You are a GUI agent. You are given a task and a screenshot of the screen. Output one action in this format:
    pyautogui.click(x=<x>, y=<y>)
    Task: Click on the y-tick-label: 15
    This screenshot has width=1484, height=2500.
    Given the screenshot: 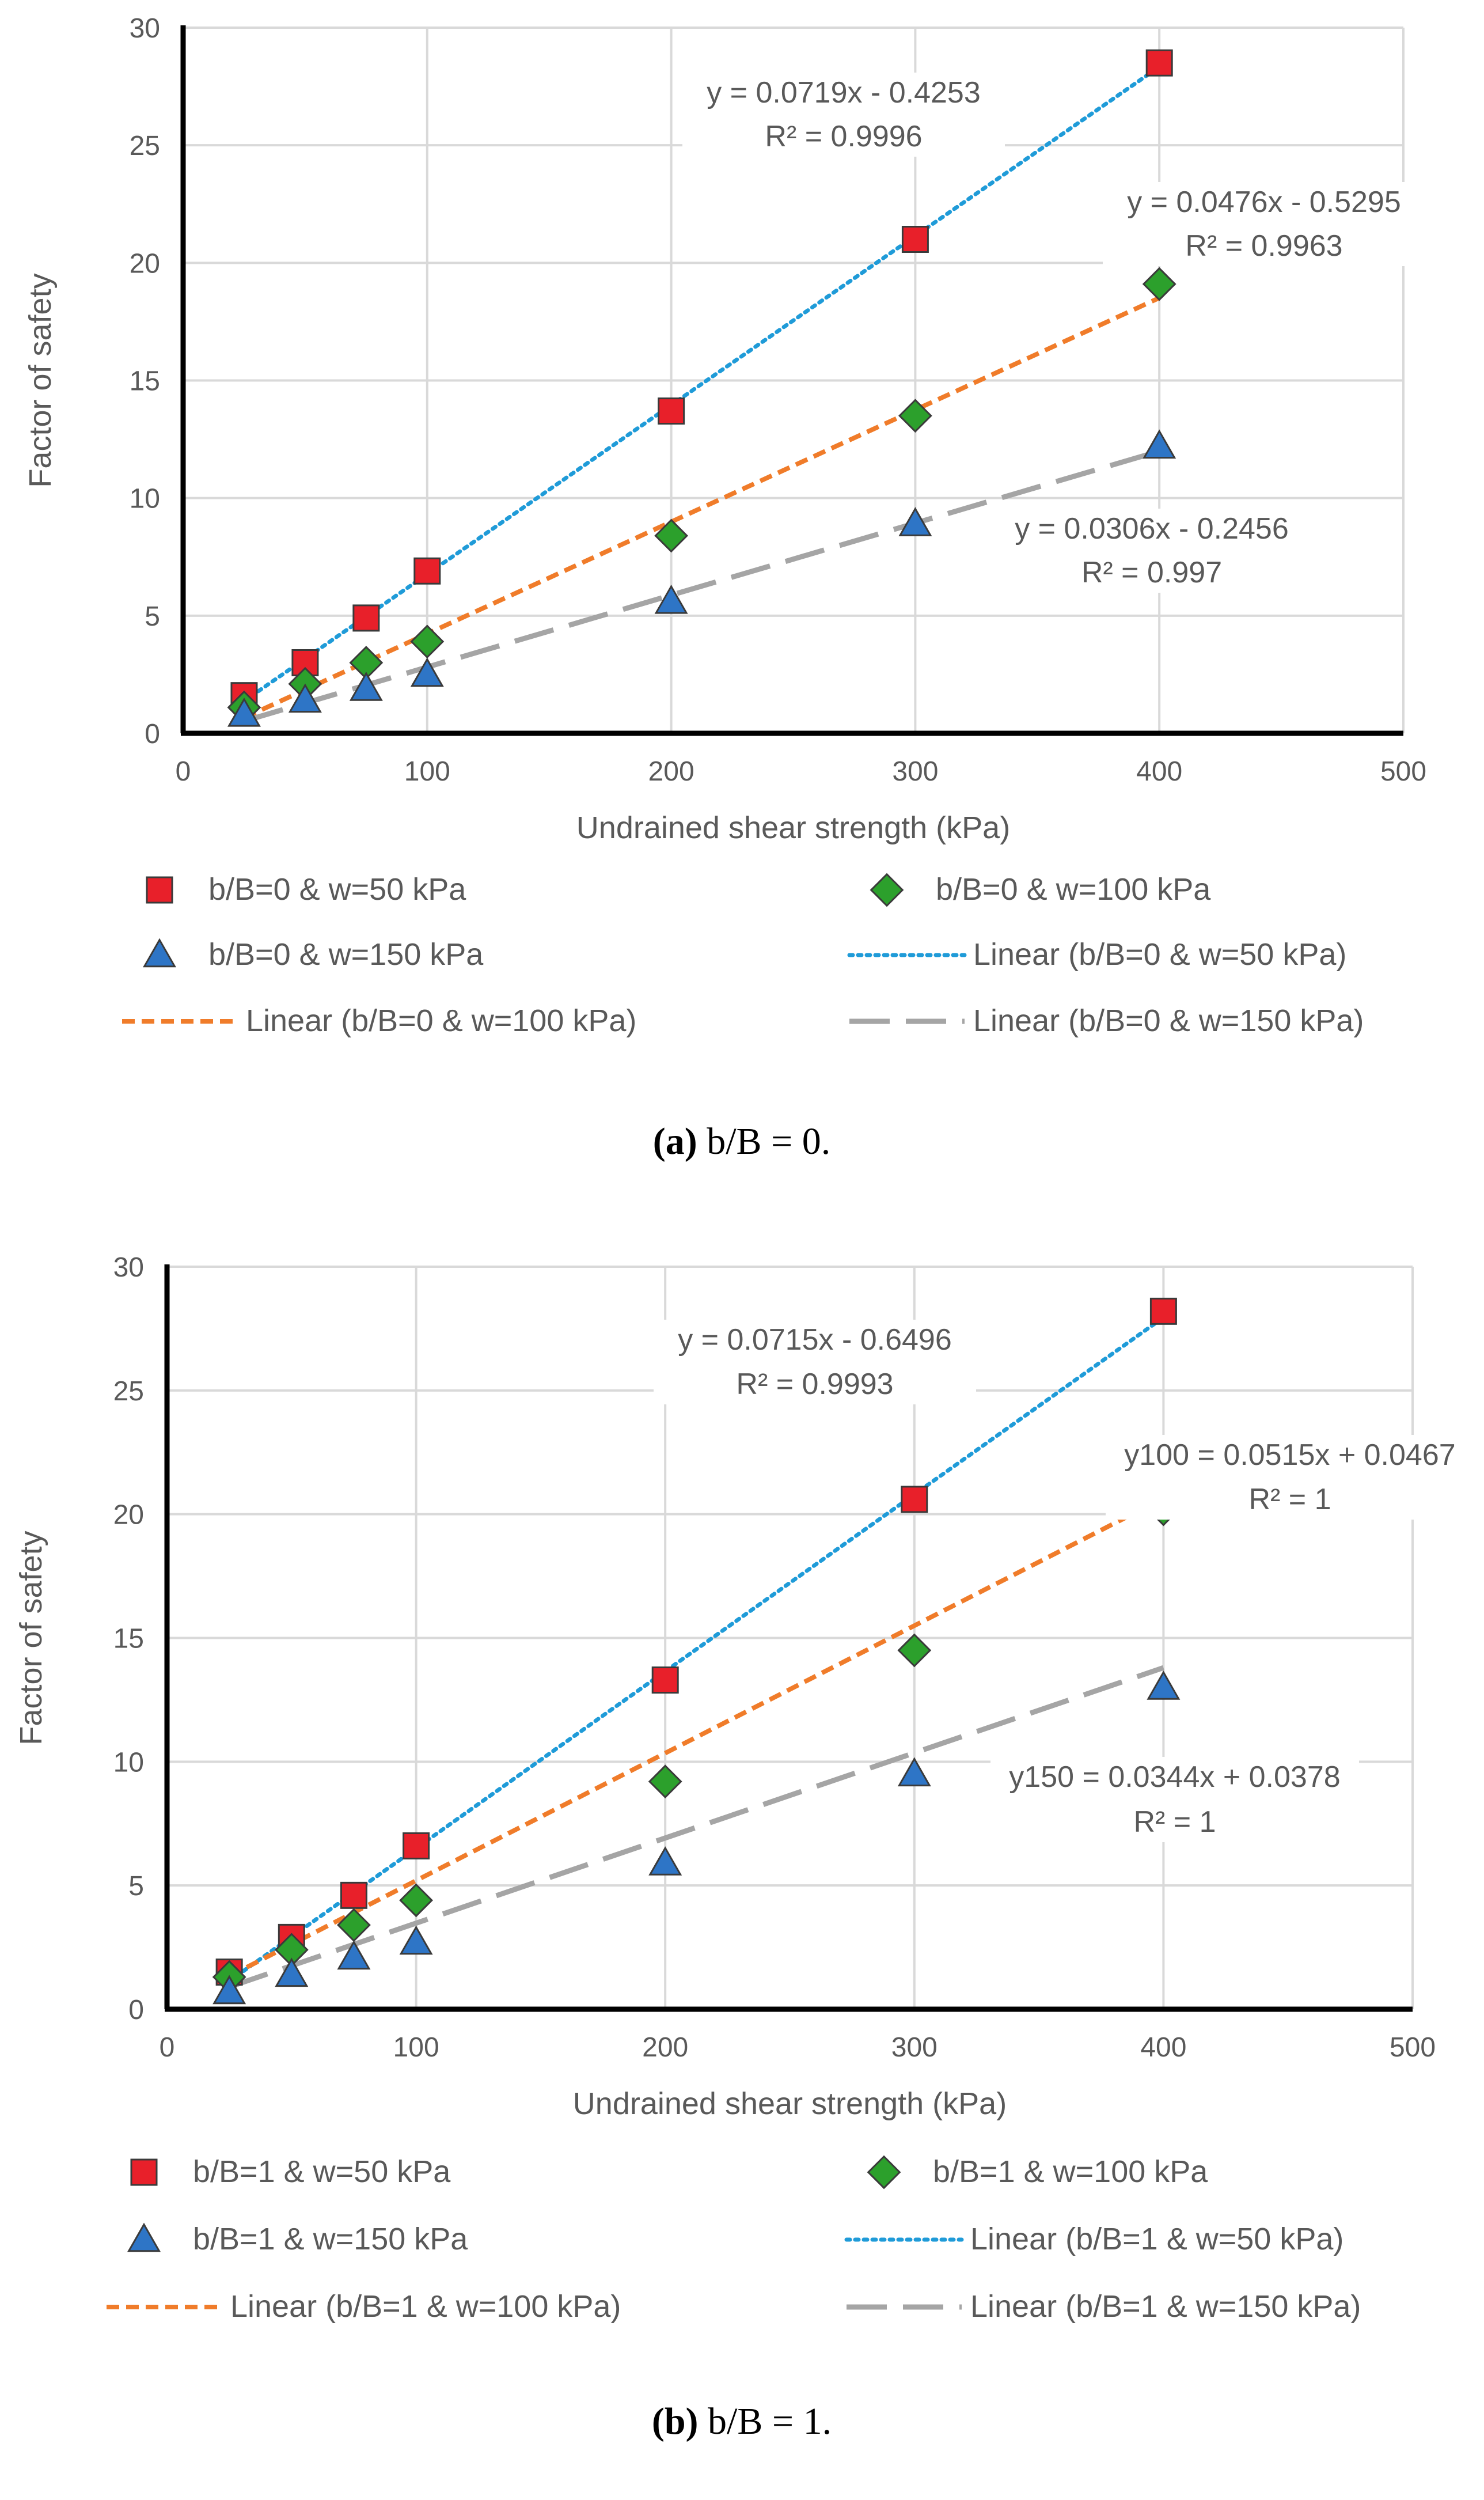 What is the action you would take?
    pyautogui.click(x=145, y=381)
    